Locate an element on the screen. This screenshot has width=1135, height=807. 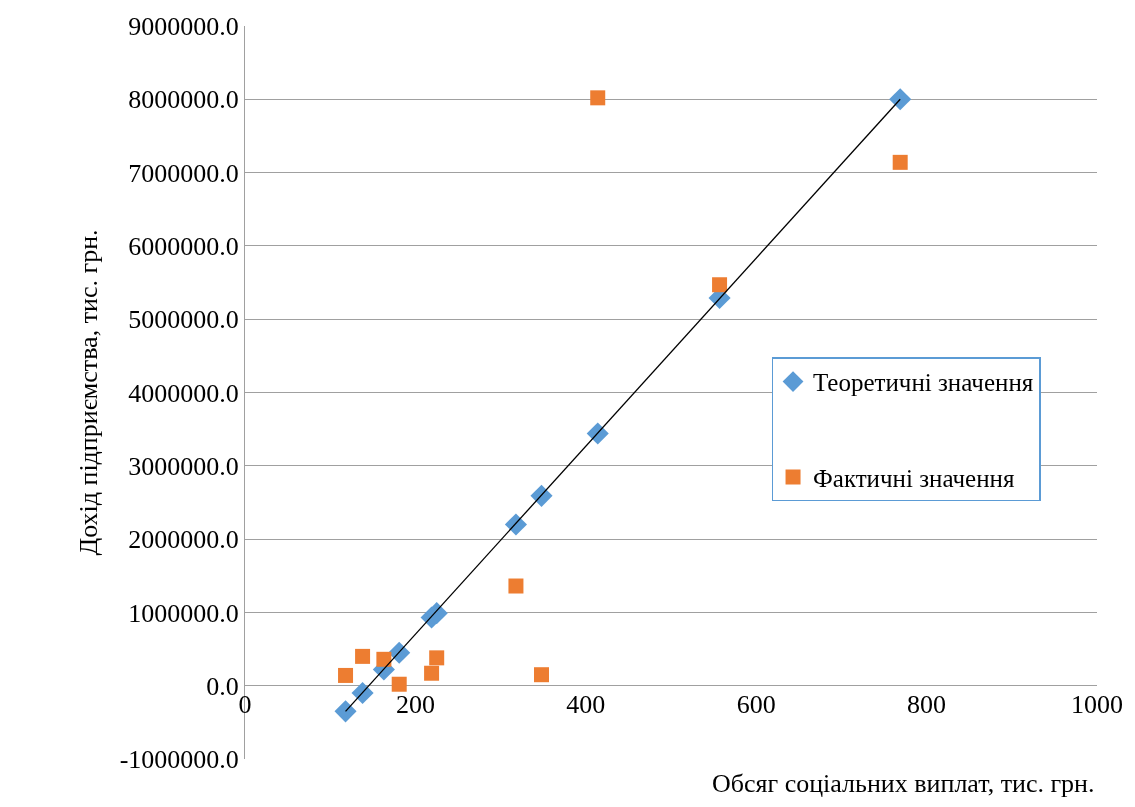
y-tick-label: 2000000.0 is located at coordinates (183, 540).